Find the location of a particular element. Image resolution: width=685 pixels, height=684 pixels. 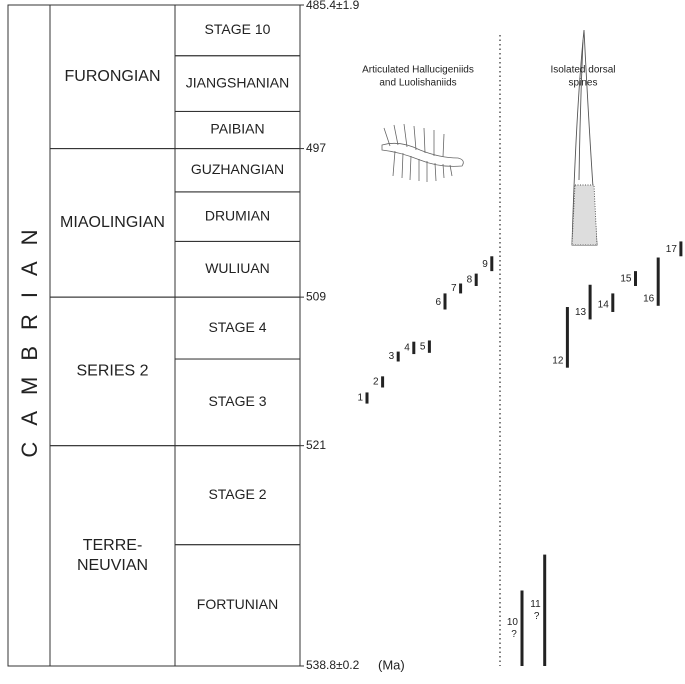

group-title: Isolated dorsal is located at coordinates (582, 70).